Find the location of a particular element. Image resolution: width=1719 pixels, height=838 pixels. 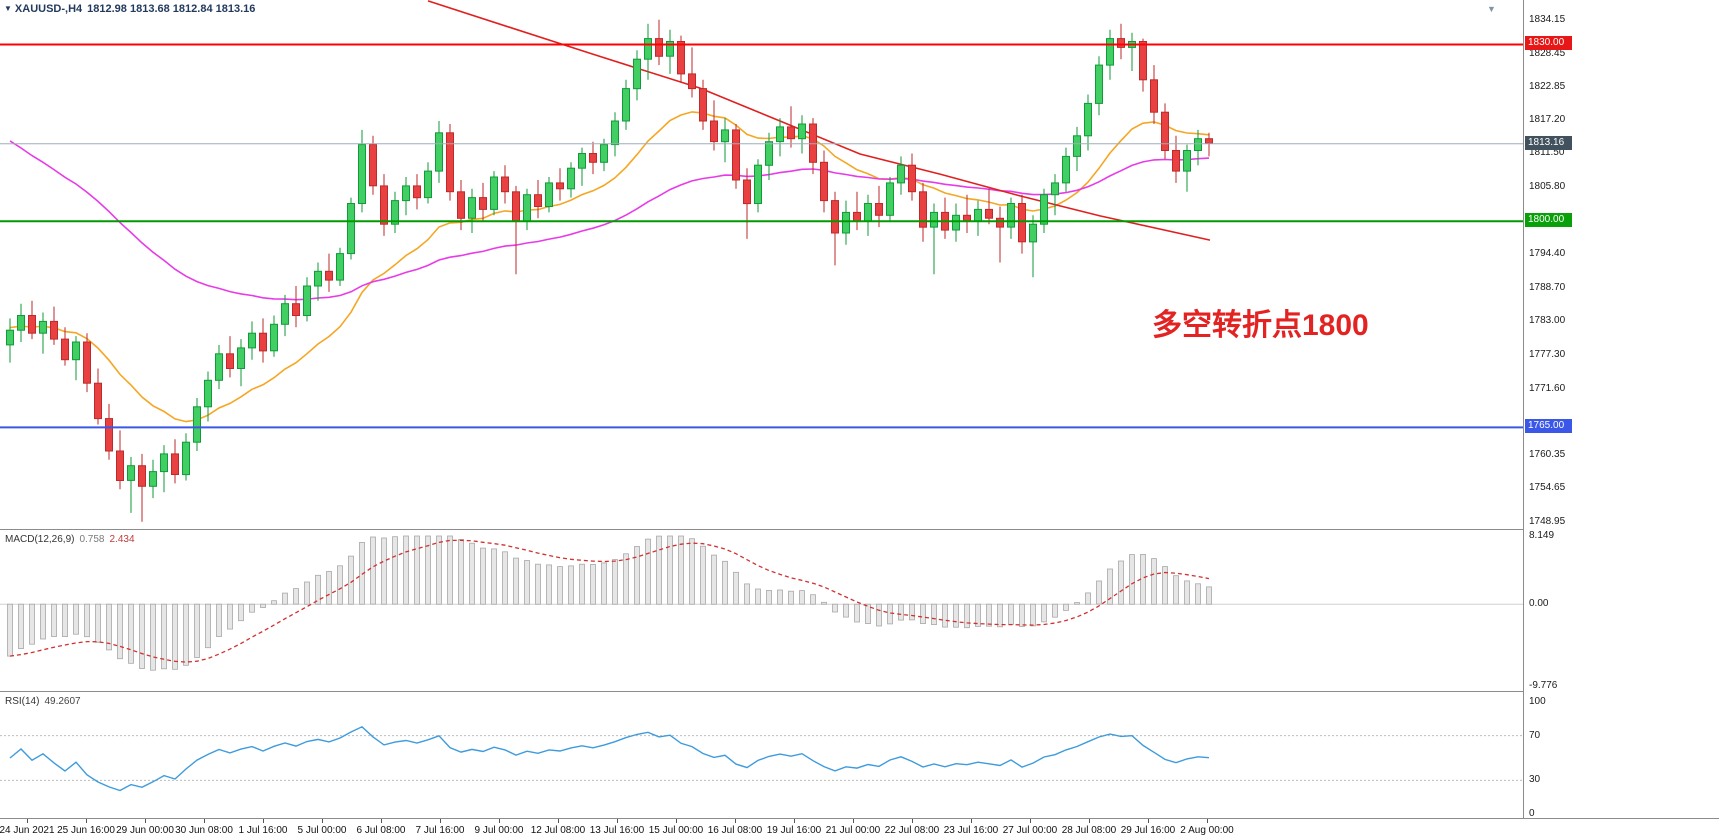

price-axis-label: 1811.50 is located at coordinates (1547, 152).